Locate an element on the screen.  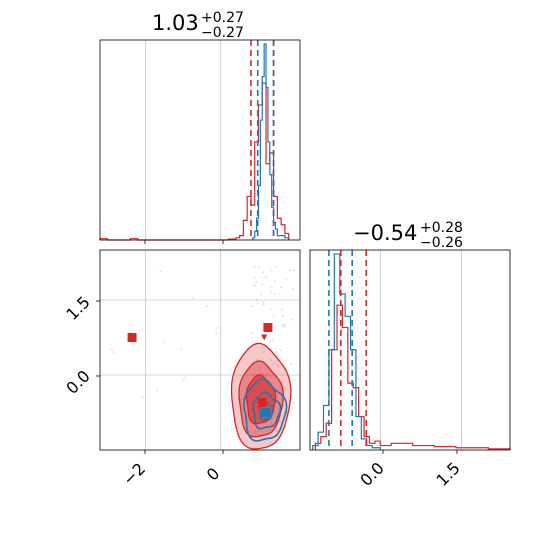
histogram-param2-xticks: 0.0 1.5 is located at coordinates (410, 470).